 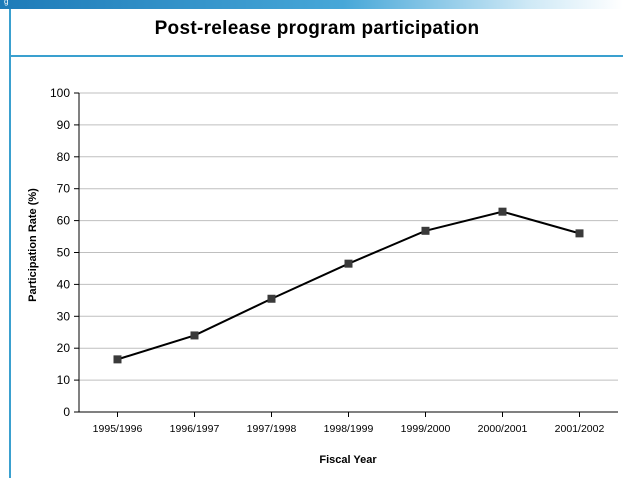 I want to click on y-tick-label: 70, so click(x=64, y=189).